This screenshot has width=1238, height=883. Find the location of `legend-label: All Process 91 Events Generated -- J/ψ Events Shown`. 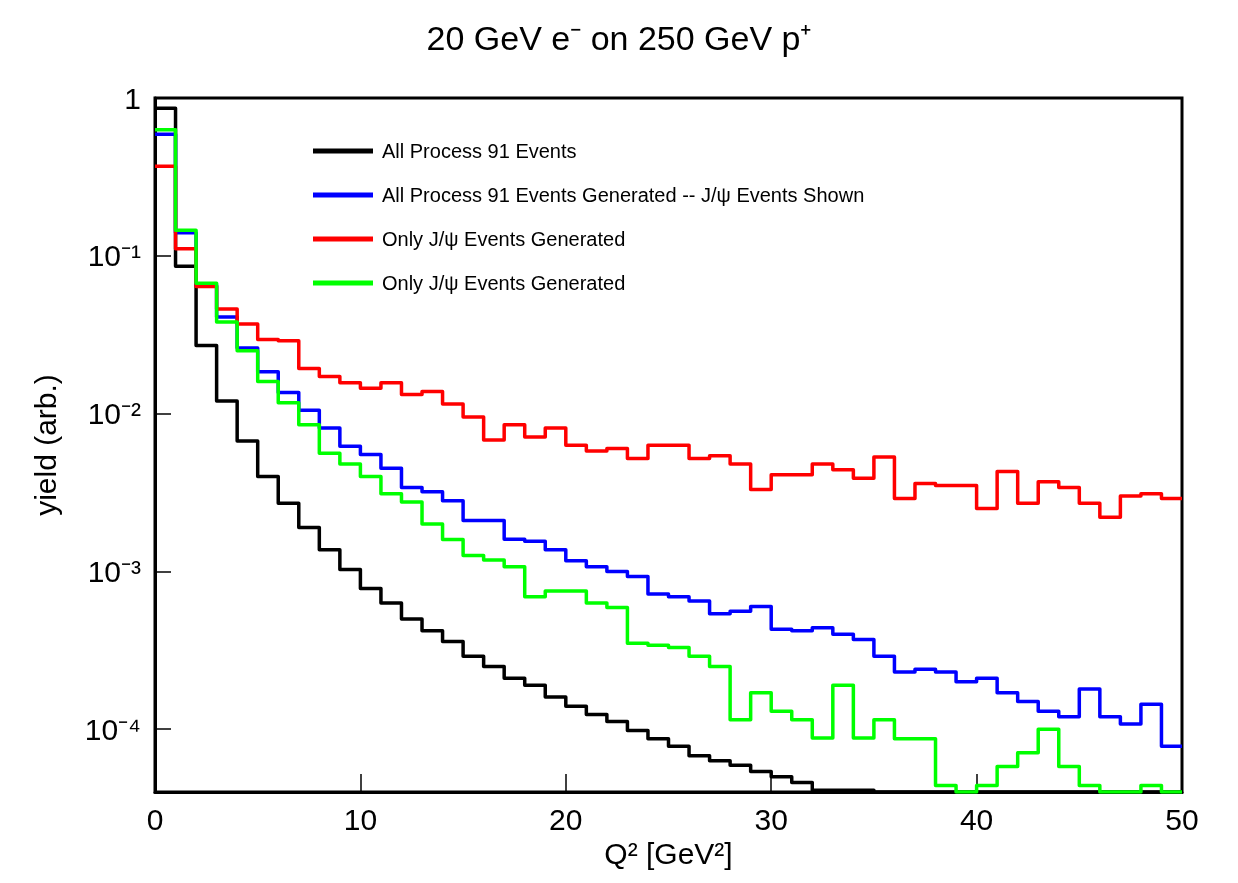

legend-label: All Process 91 Events Generated -- J/ψ Events Shown is located at coordinates (623, 195).